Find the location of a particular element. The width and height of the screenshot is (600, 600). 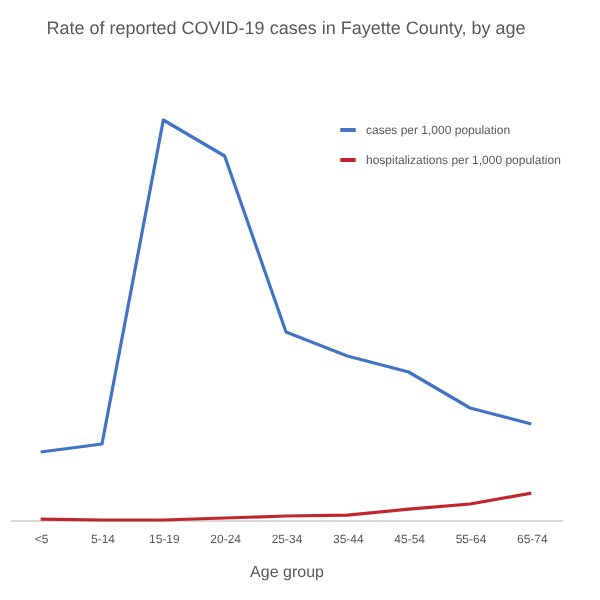

chart-title: Rate of reported COVID-19 cases in Fayette County, by age is located at coordinates (286, 28).